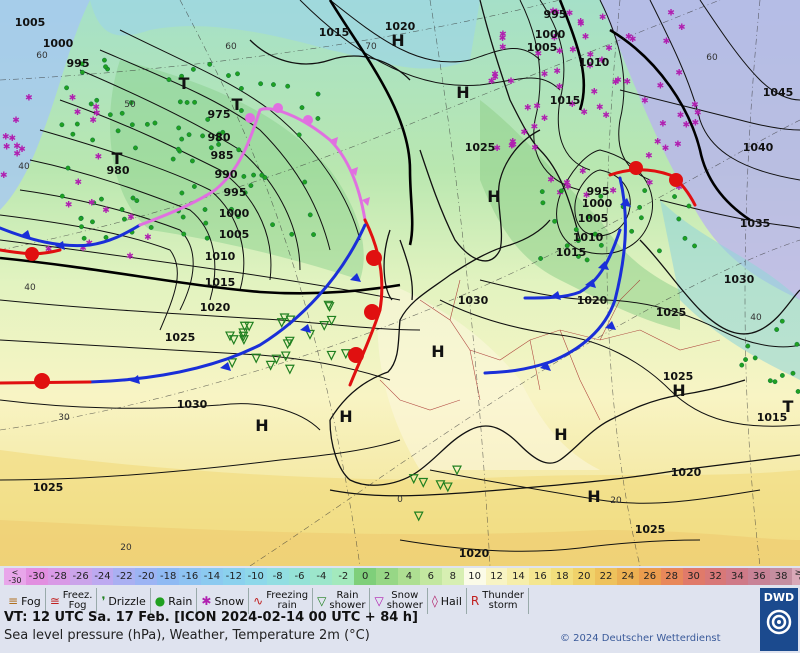 The width and height of the screenshot is (800, 653). What do you see at coordinates (796, 576) in the screenshot?
I see `scale-high-end: ≥40 °C` at bounding box center [796, 576].